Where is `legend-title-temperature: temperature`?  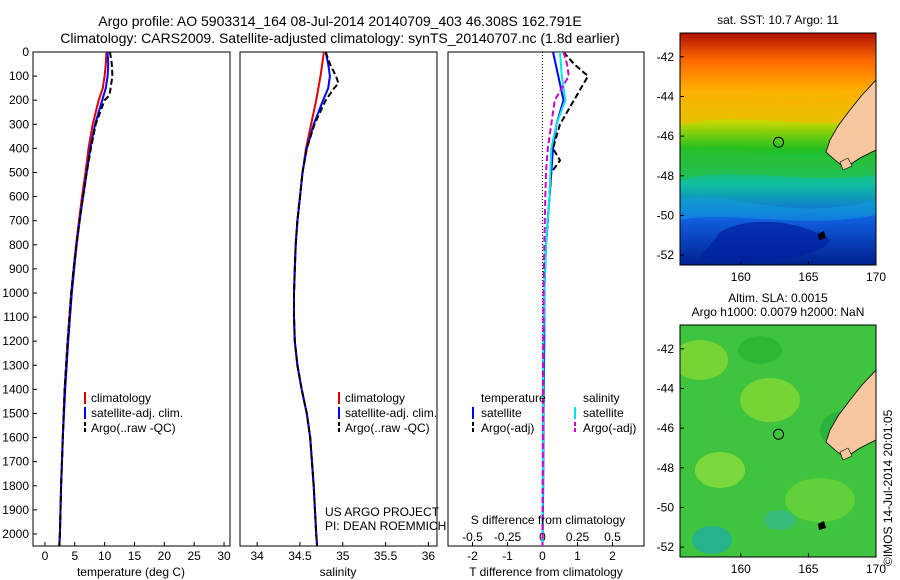 legend-title-temperature: temperature is located at coordinates (513, 398).